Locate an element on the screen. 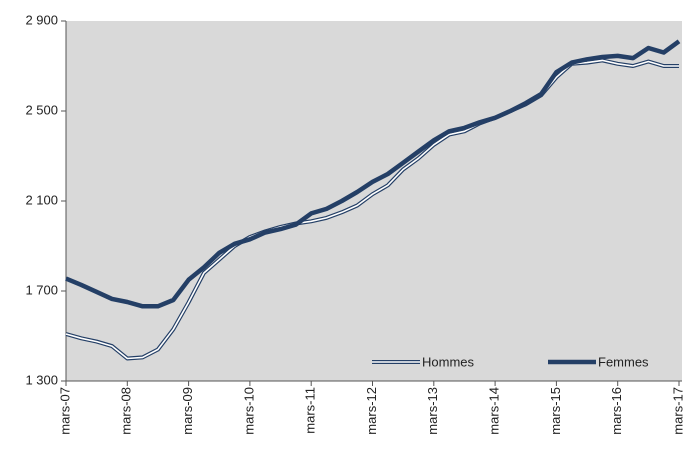 The height and width of the screenshot is (455, 684). x-tick-label: mars-14 is located at coordinates (494, 411).